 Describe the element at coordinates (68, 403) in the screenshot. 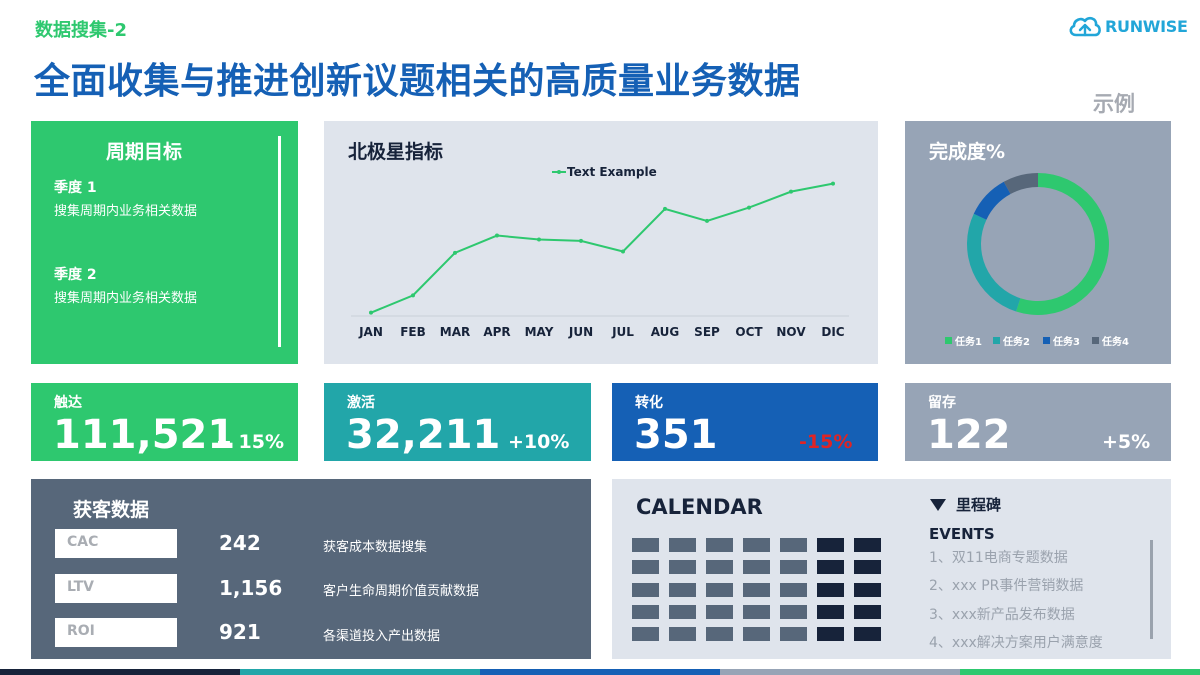

I see `kpi-label: 触达` at that location.